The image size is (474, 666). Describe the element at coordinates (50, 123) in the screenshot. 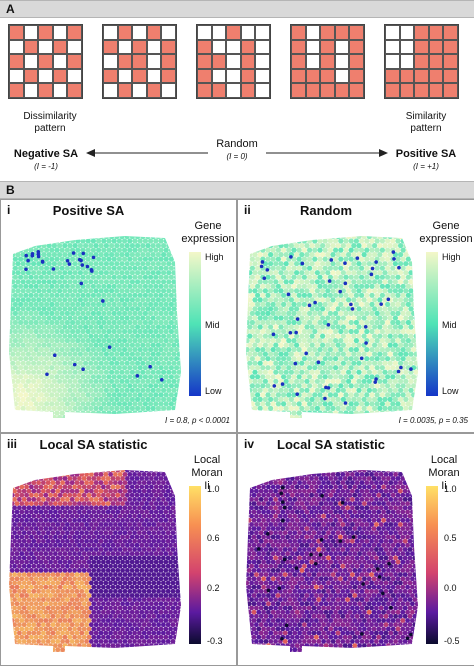

I see `dissimilarity-label: Dissimilarity pattern` at that location.